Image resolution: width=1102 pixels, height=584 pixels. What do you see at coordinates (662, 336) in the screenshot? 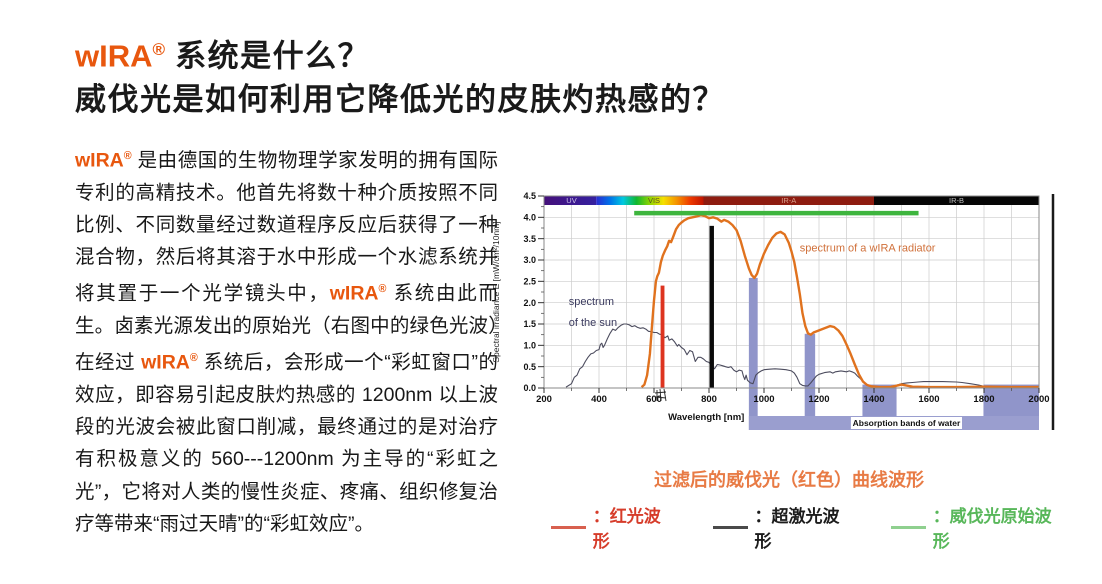
I see `red-light-bar` at bounding box center [662, 336].